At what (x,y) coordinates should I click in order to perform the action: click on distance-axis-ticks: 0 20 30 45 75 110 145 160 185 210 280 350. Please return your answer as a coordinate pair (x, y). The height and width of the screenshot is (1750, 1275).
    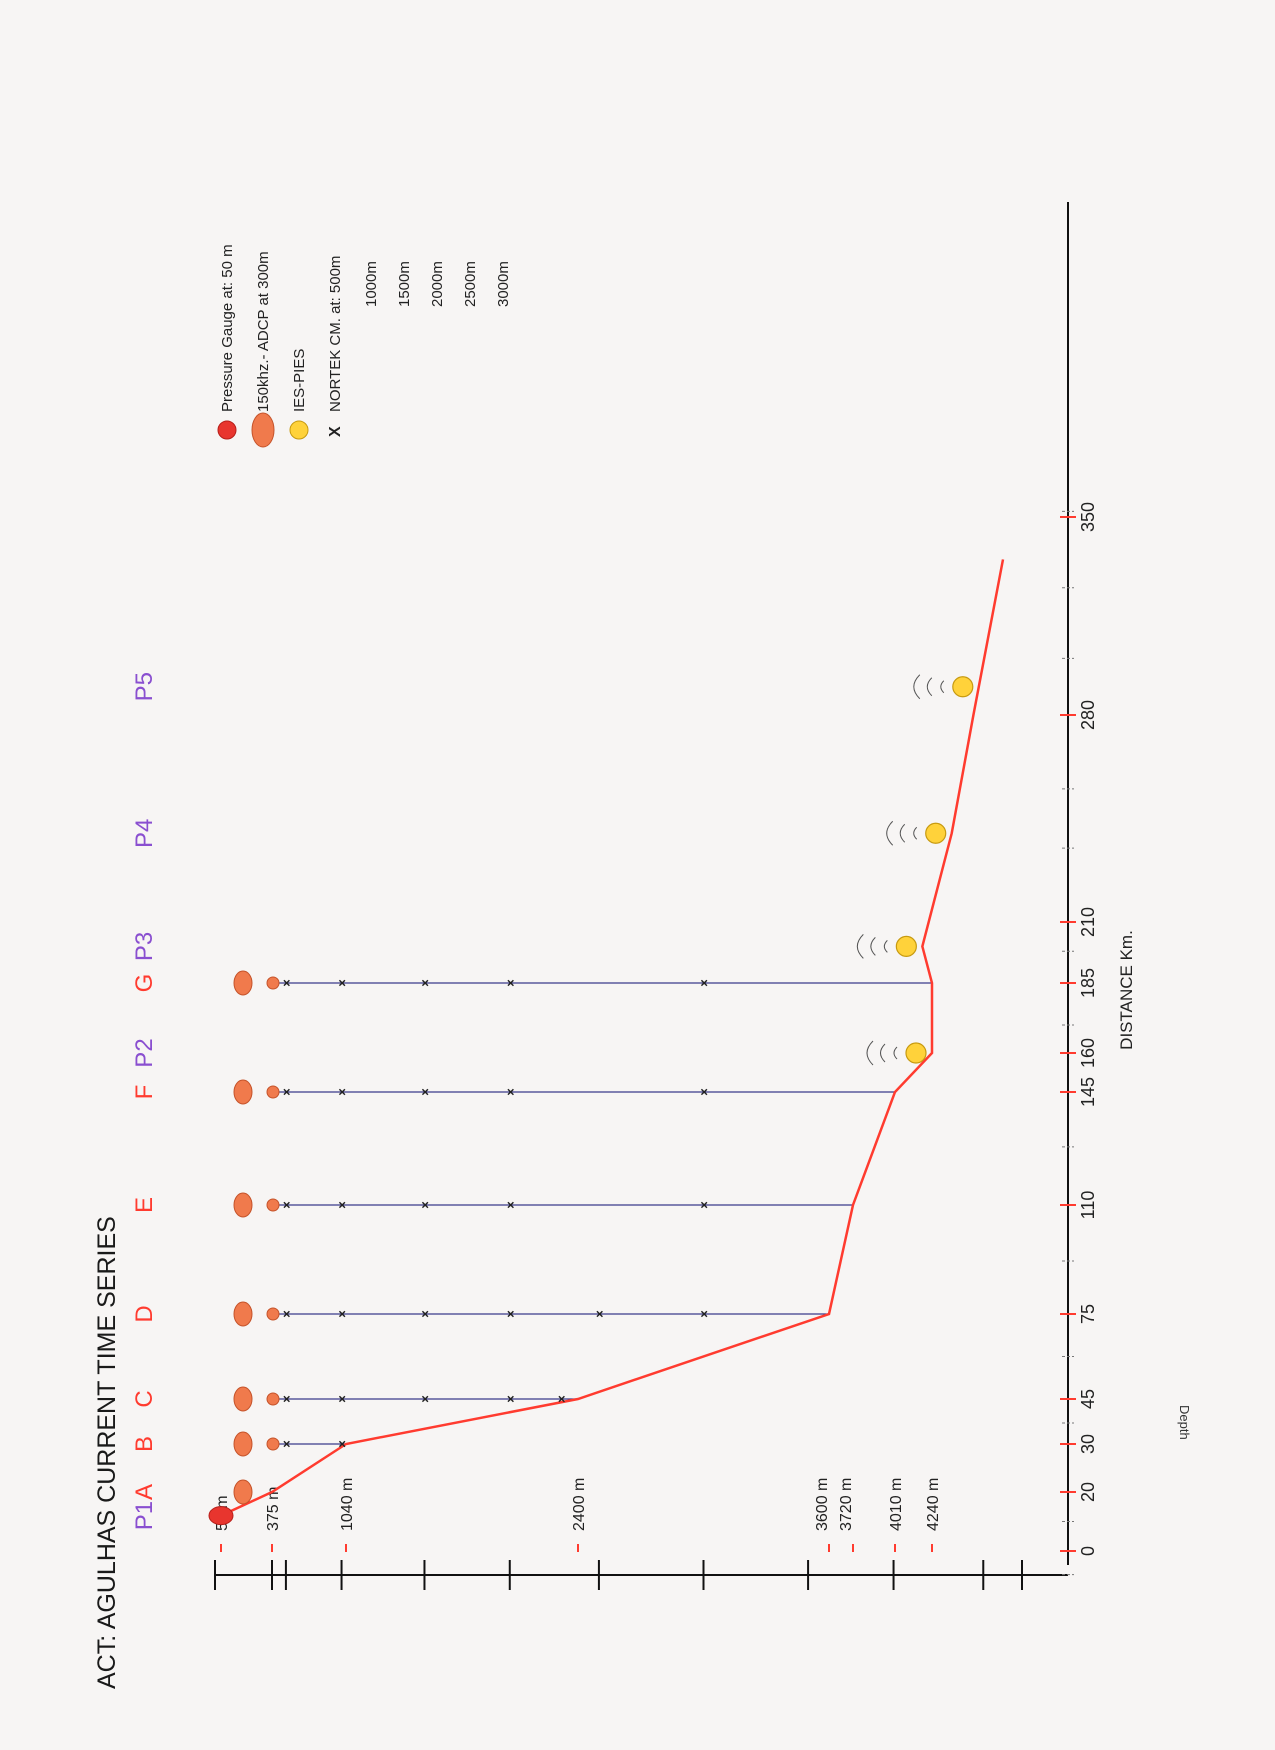
    Looking at the image, I should click on (1079, 1039).